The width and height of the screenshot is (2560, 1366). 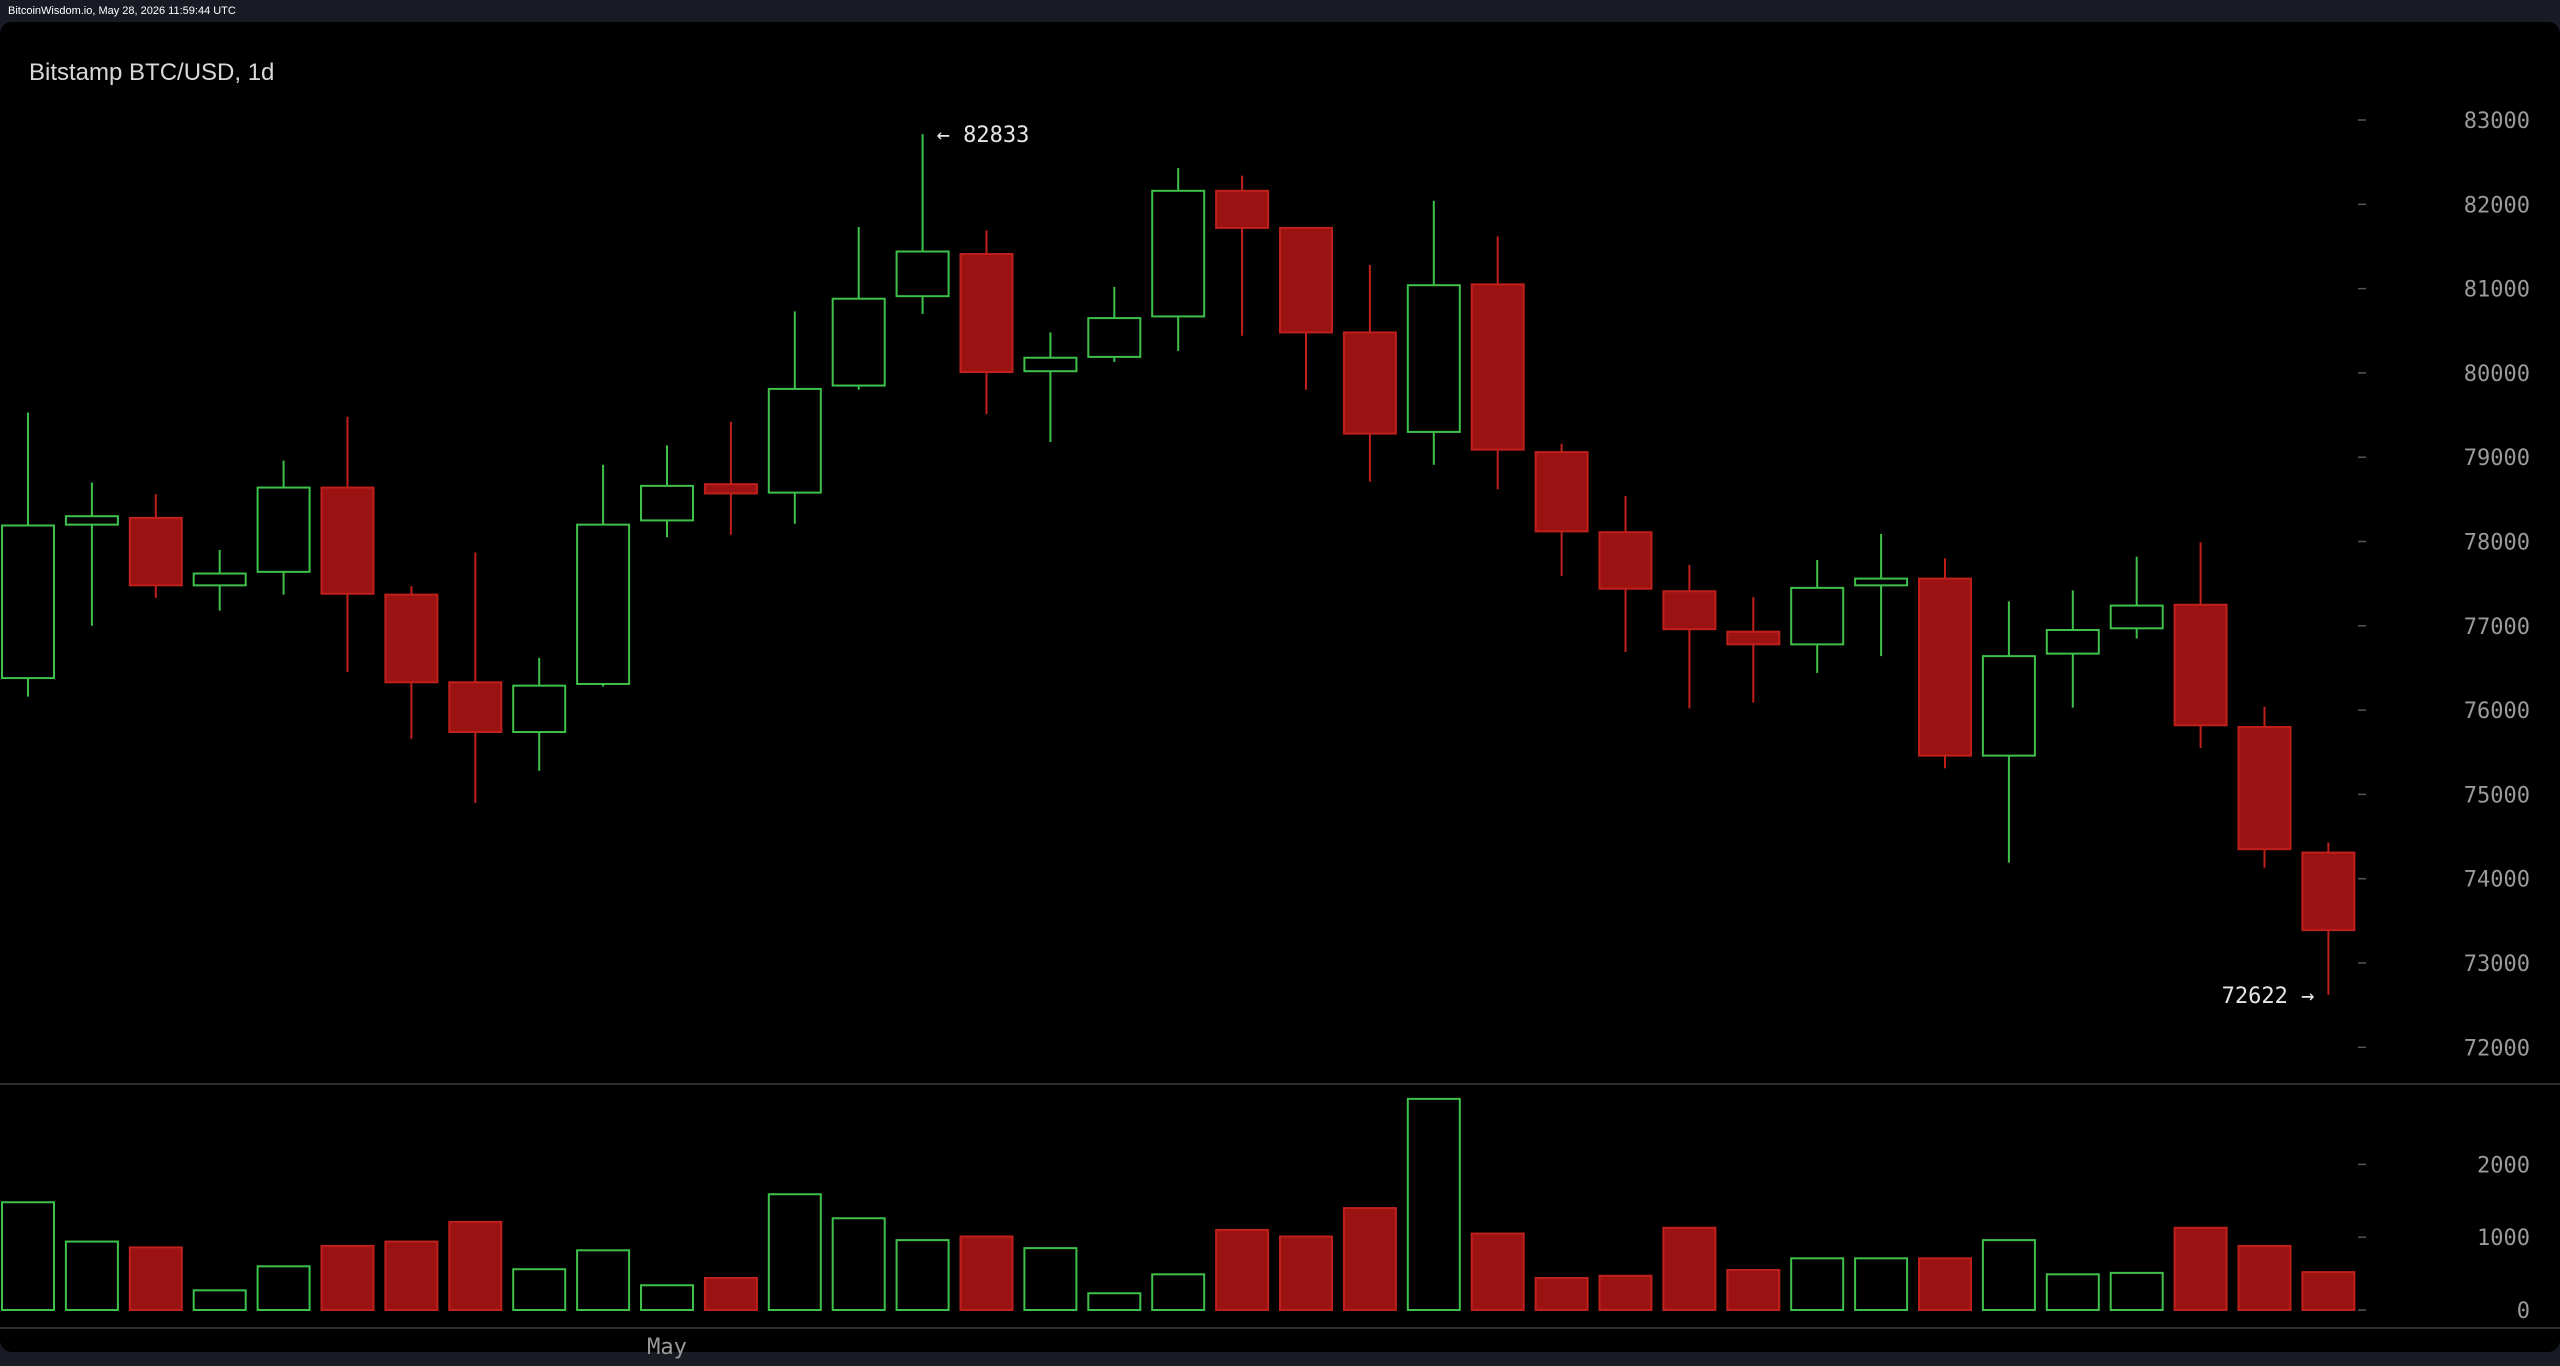 I want to click on volume-tick-label: 0, so click(x=2523, y=1311).